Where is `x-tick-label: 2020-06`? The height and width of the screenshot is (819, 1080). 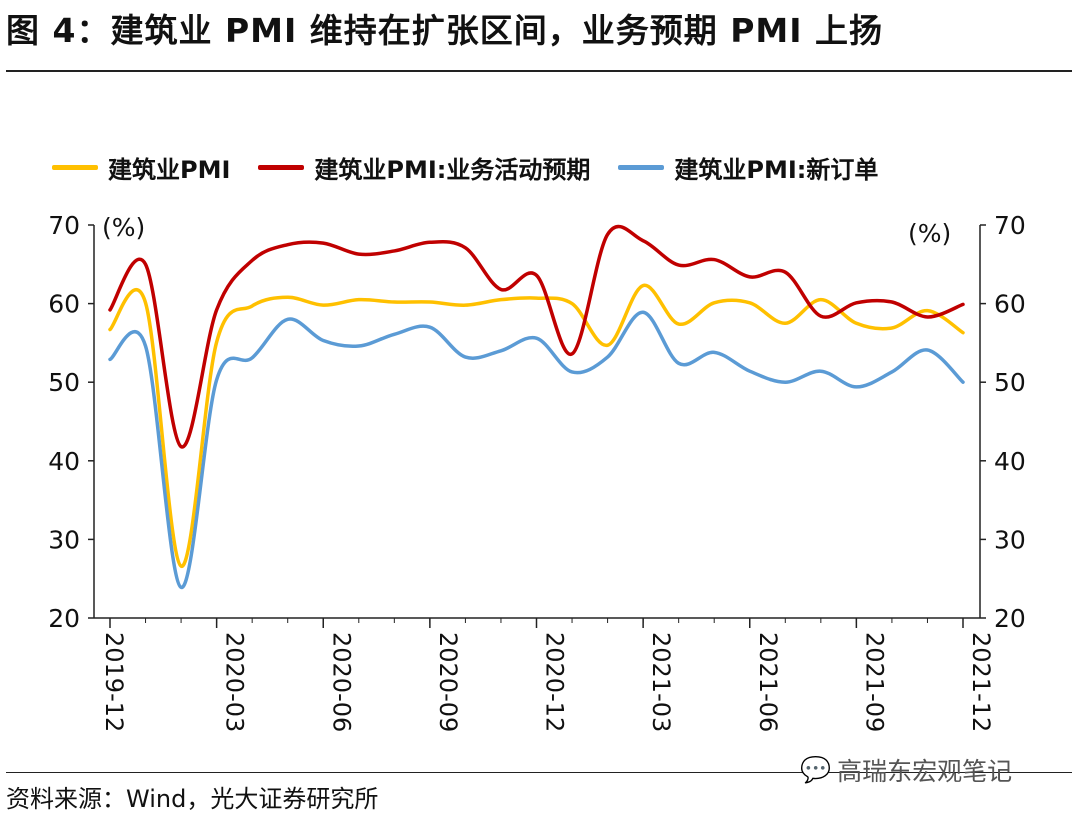 x-tick-label: 2020-06 is located at coordinates (341, 682).